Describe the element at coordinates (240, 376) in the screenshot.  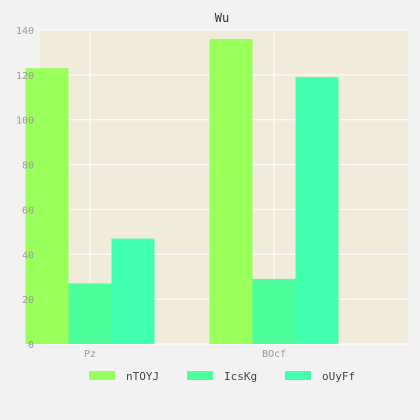
I see `legend-label-IcsKg: IcsKg` at that location.